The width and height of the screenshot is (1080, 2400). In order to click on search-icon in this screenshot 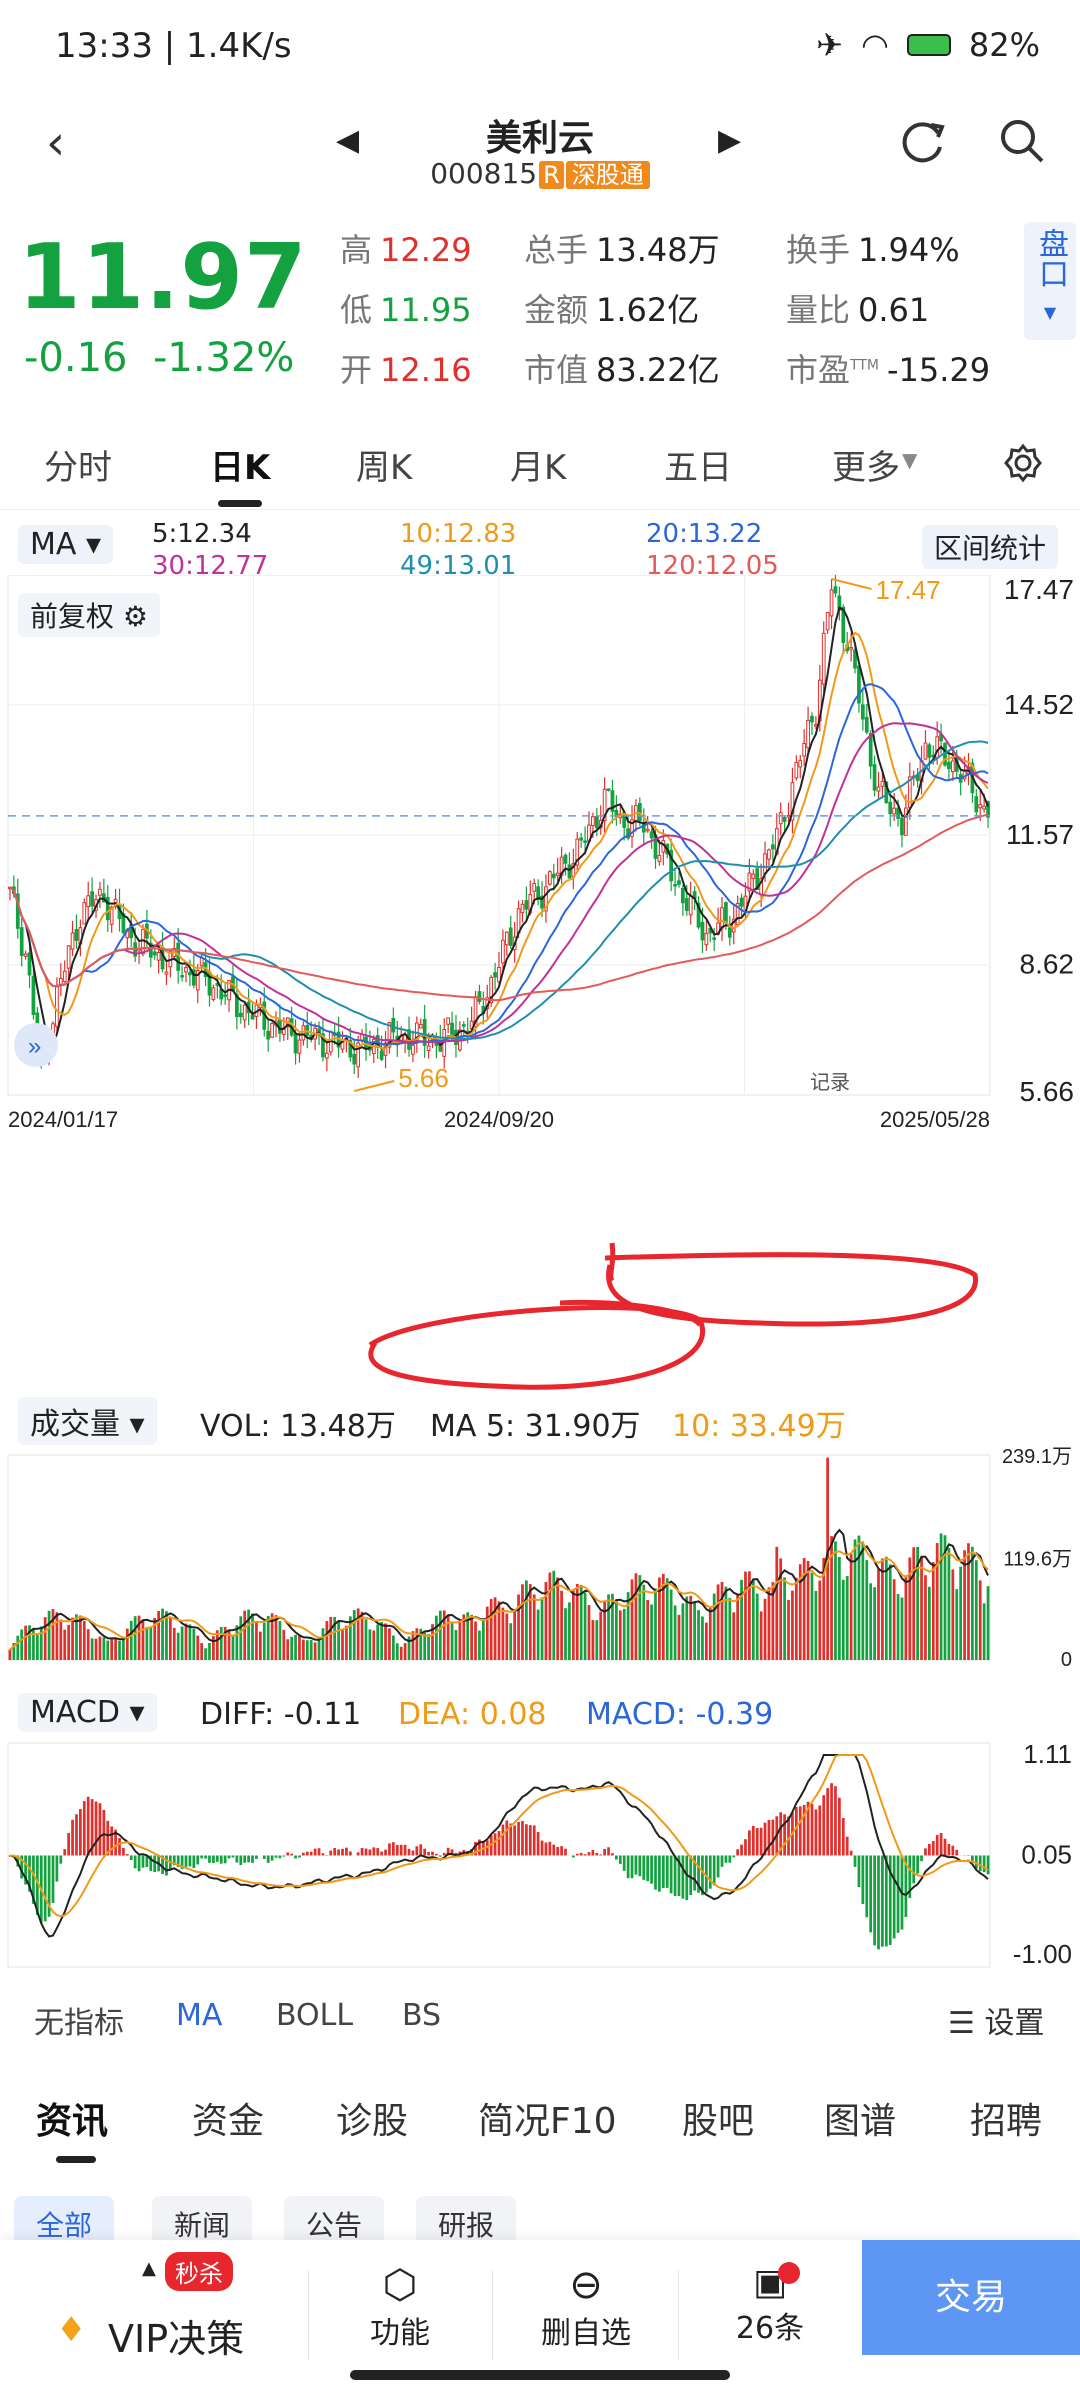, I will do `click(1022, 141)`.